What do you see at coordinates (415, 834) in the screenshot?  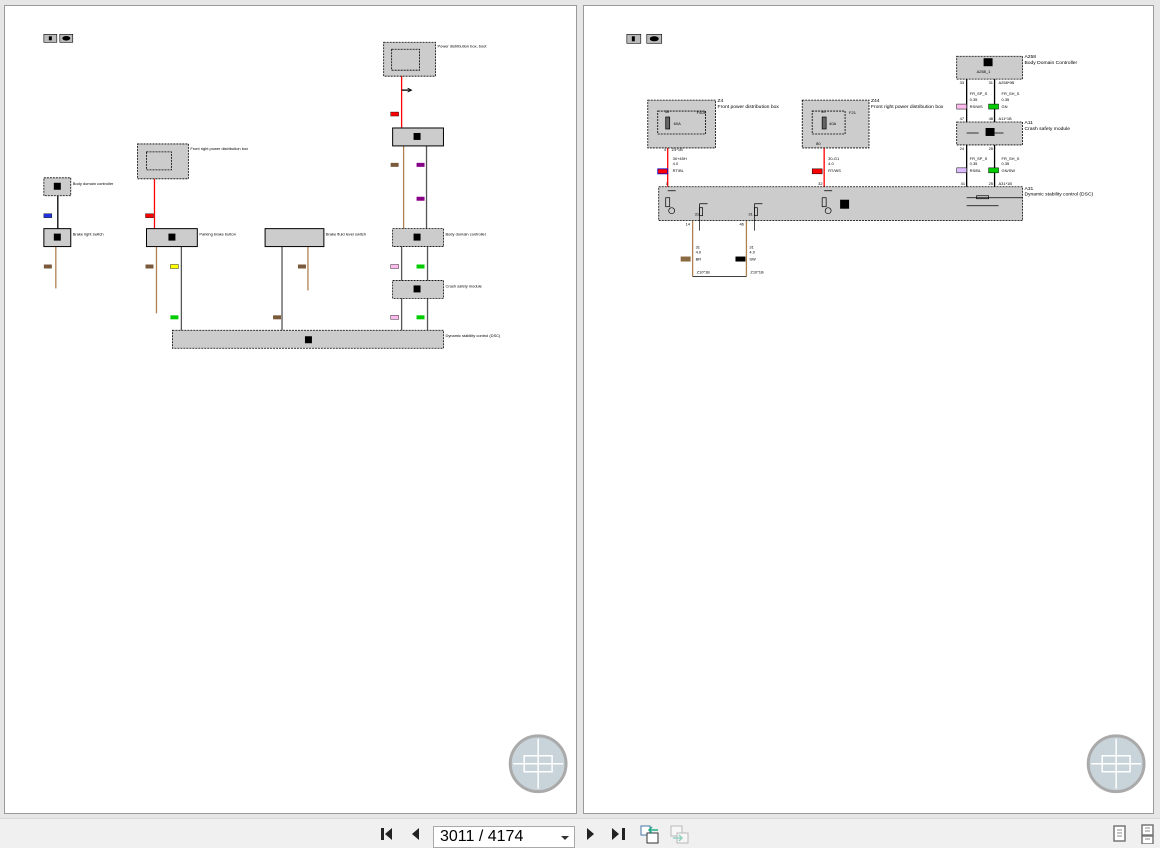 I see `previous-page-button` at bounding box center [415, 834].